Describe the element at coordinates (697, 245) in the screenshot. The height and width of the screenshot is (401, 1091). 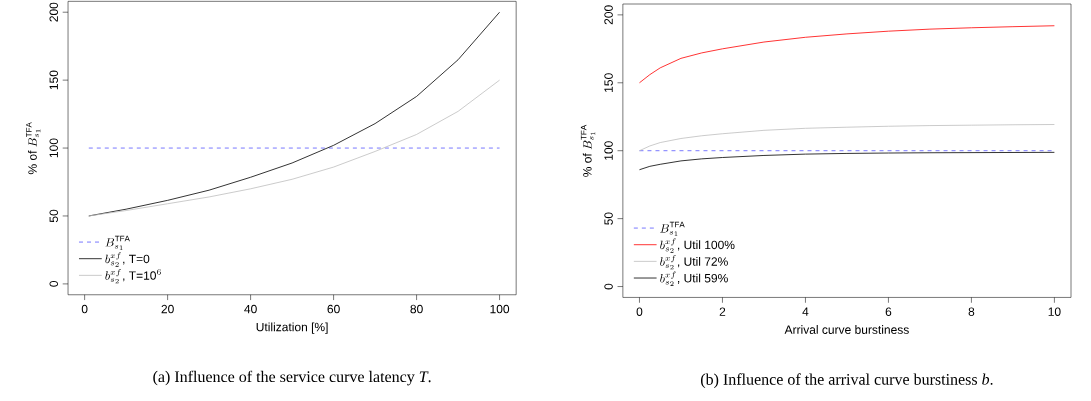
I see `legend-label: $b_{s_2}^{xf}\mbox{, Util 100\%}$` at that location.